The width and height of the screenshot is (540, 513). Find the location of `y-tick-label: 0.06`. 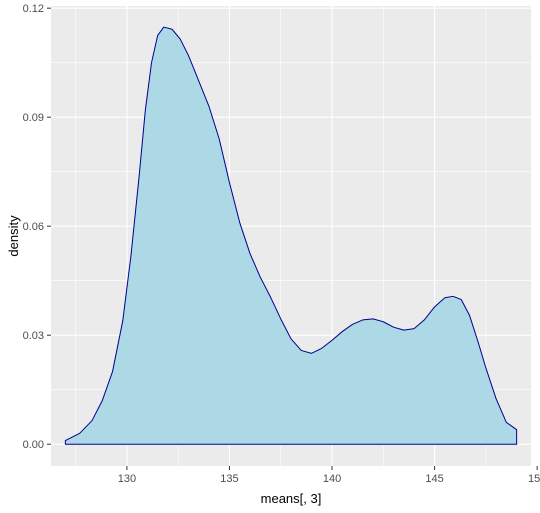

y-tick-label: 0.06 is located at coordinates (33, 227).